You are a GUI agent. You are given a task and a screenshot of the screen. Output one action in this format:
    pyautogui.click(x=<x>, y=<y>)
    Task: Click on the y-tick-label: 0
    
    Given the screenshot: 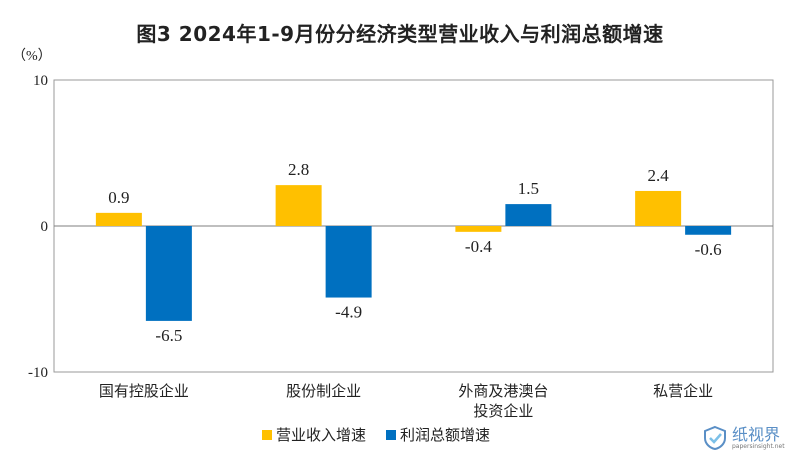 What is the action you would take?
    pyautogui.click(x=45, y=227)
    